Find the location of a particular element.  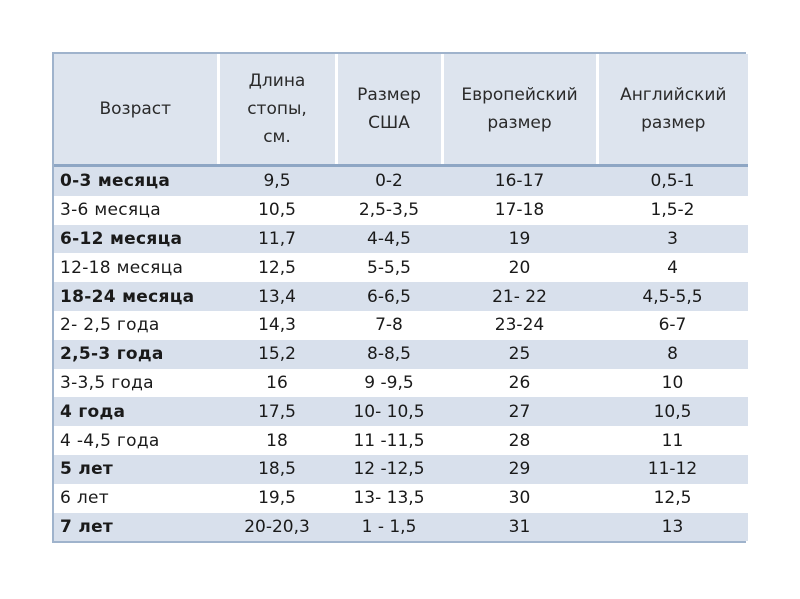

table-row: 4 -4,5 года 18 11 -11,5 28 11 is located at coordinates (401, 440).